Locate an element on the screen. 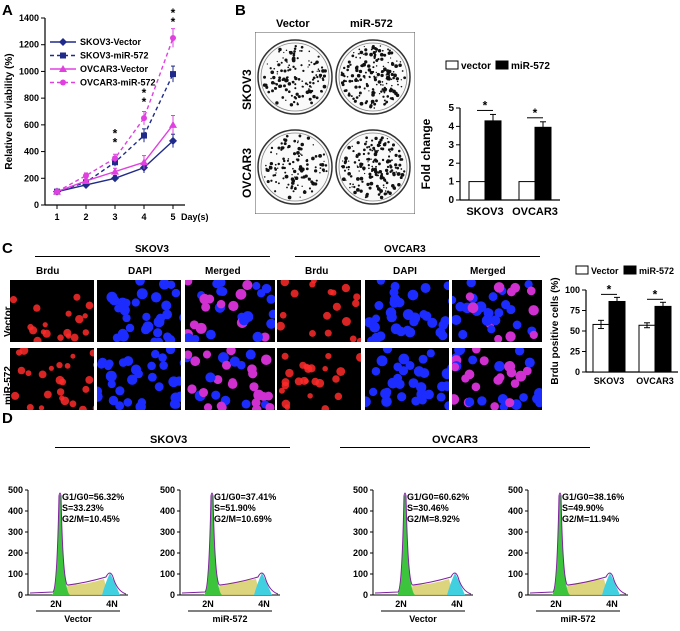 The image size is (680, 631). y-tick-label: 25 is located at coordinates (575, 352).